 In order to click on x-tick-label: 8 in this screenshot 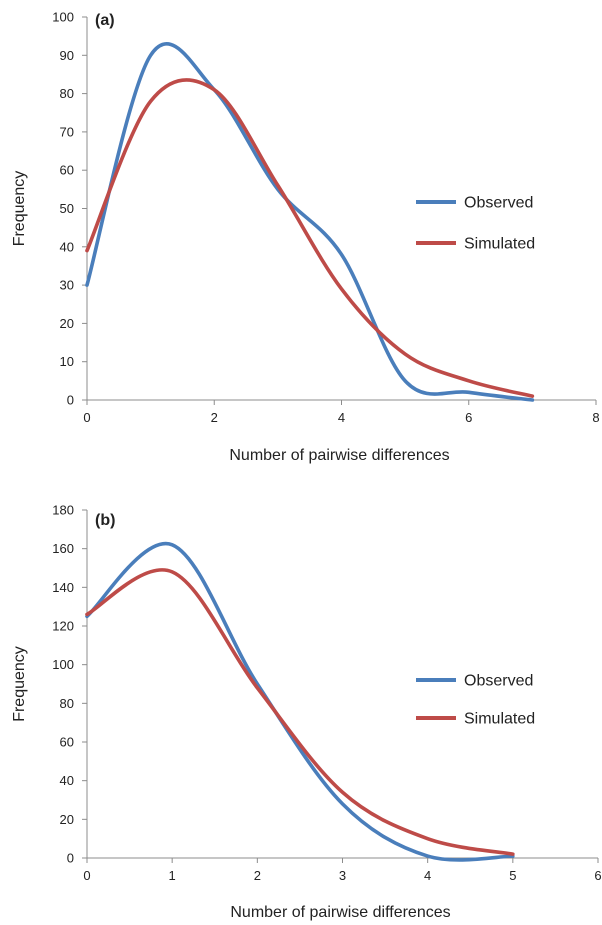, I will do `click(595, 417)`.